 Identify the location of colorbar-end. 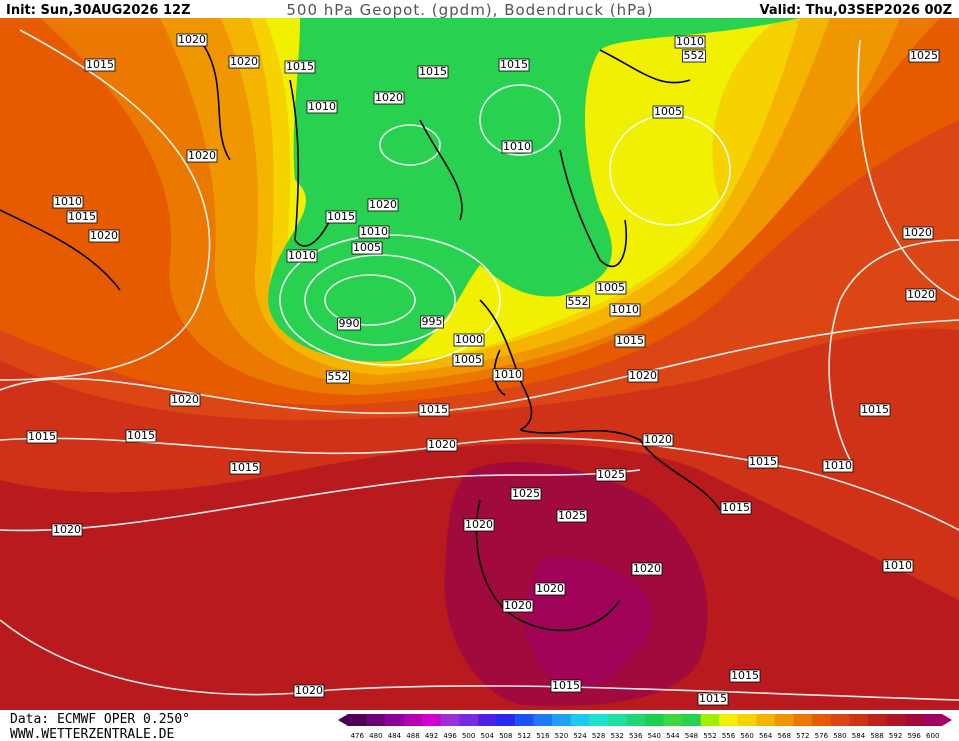
(343, 720).